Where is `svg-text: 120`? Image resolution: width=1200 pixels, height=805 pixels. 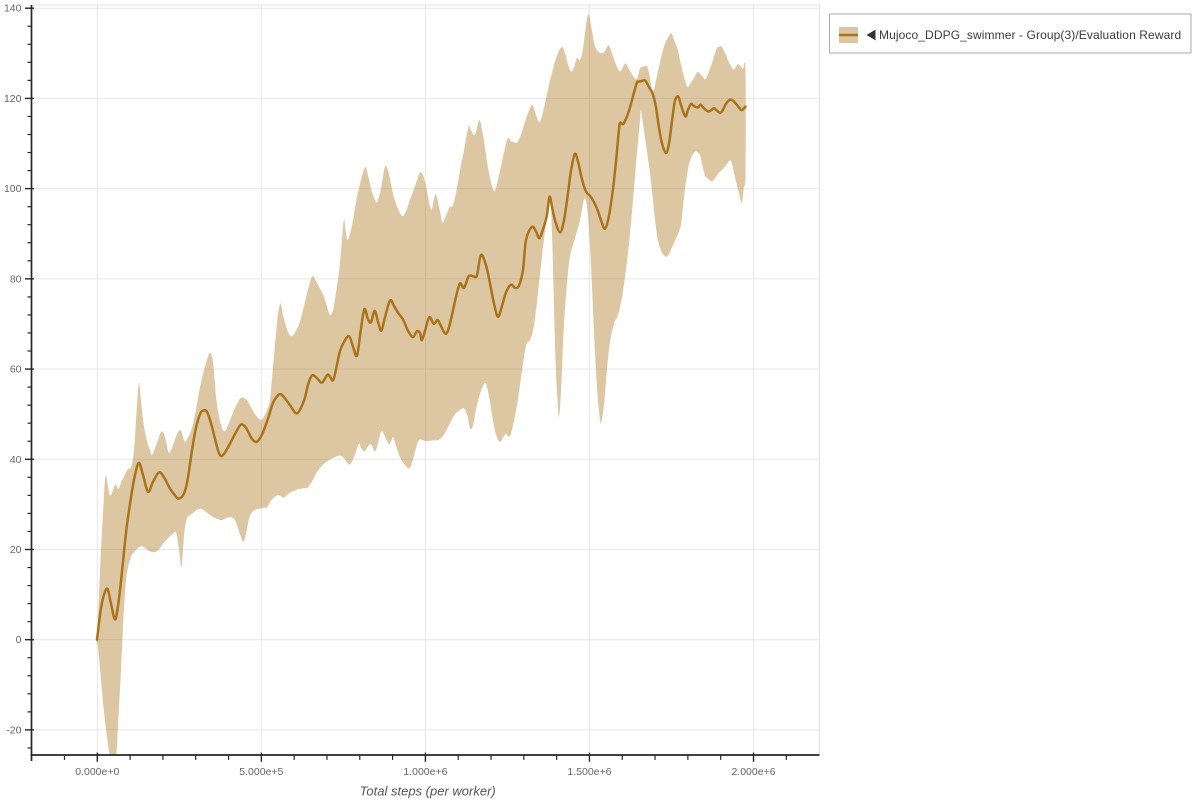 svg-text: 120 is located at coordinates (13, 99).